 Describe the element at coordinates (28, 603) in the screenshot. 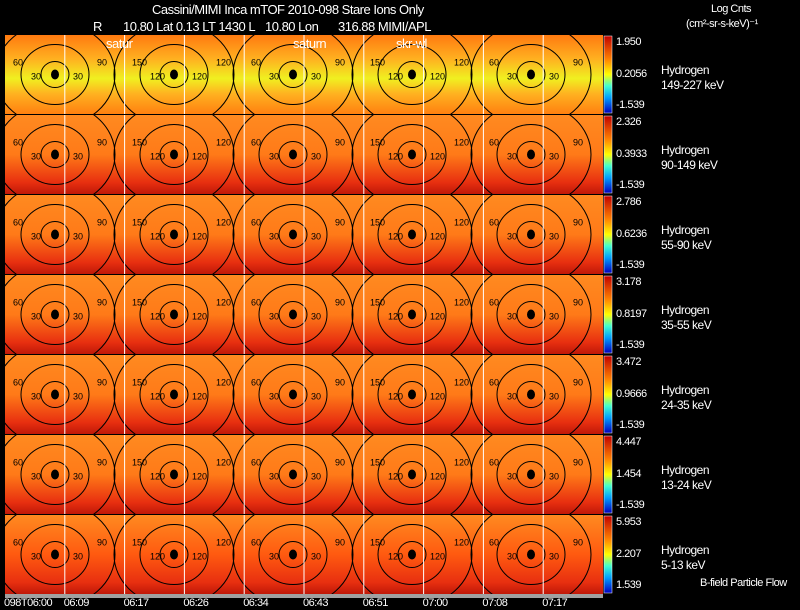

I see `x-tick-label: 098T06:00` at that location.